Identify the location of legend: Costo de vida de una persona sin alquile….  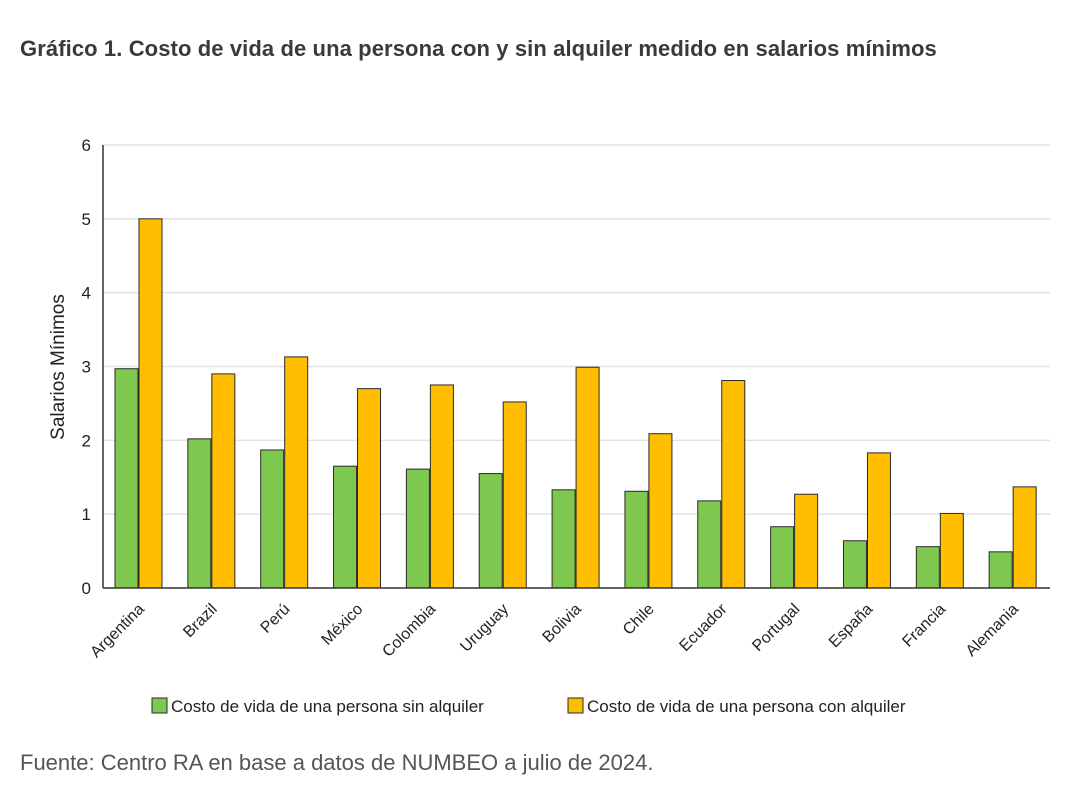
(528, 706).